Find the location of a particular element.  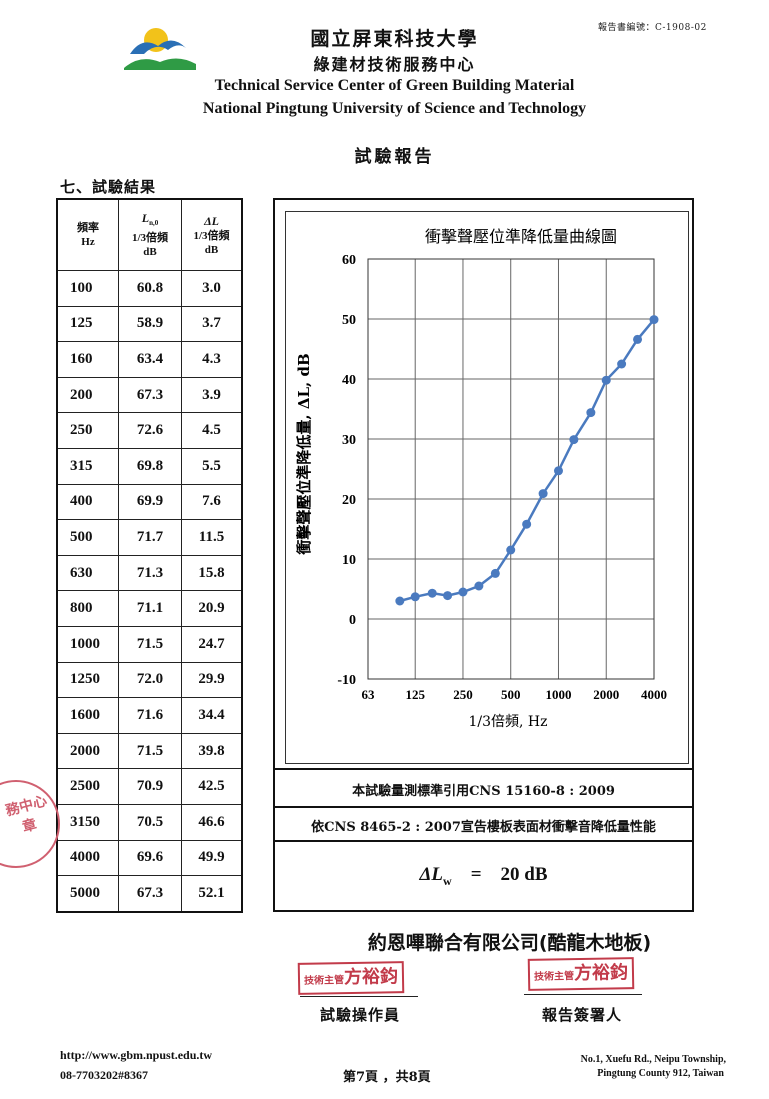

y-tick-label: 60 is located at coordinates (349, 260).